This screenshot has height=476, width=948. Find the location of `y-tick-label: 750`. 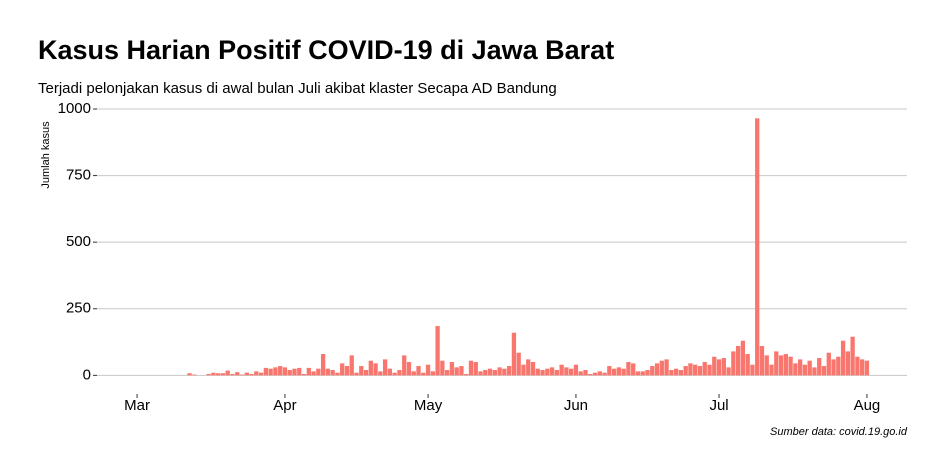

y-tick-label: 750 is located at coordinates (78, 175).